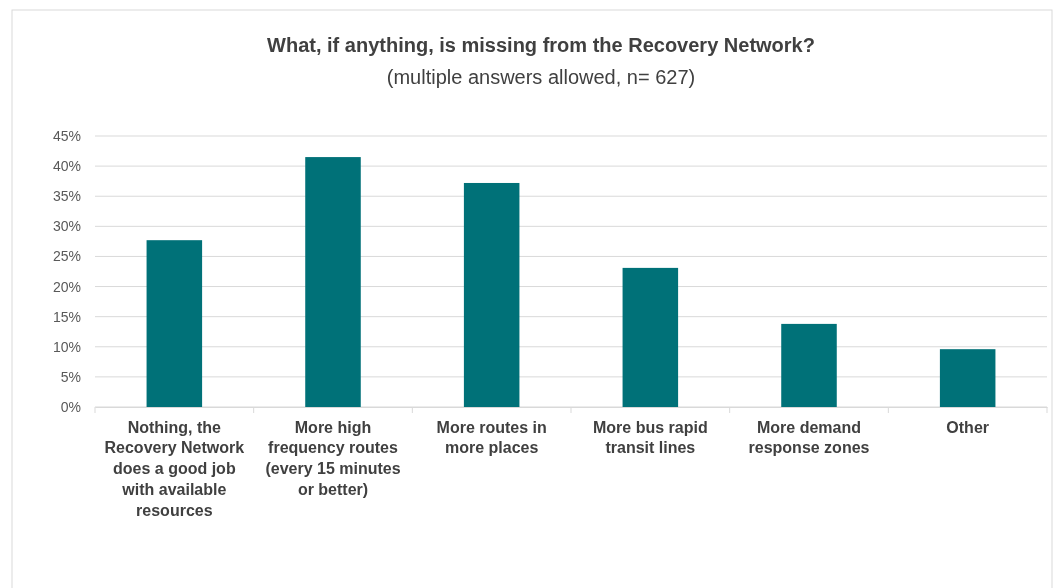  Describe the element at coordinates (66, 226) in the screenshot. I see `y-tick-label: 30%` at that location.